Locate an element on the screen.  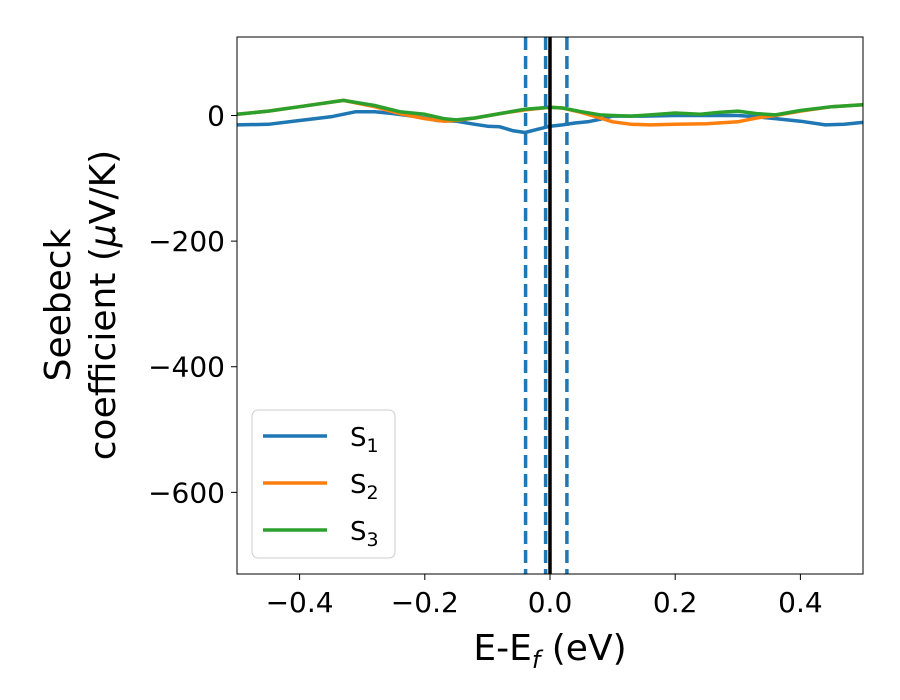
x-axis-title: E-Ef (eV) is located at coordinates (549, 651).